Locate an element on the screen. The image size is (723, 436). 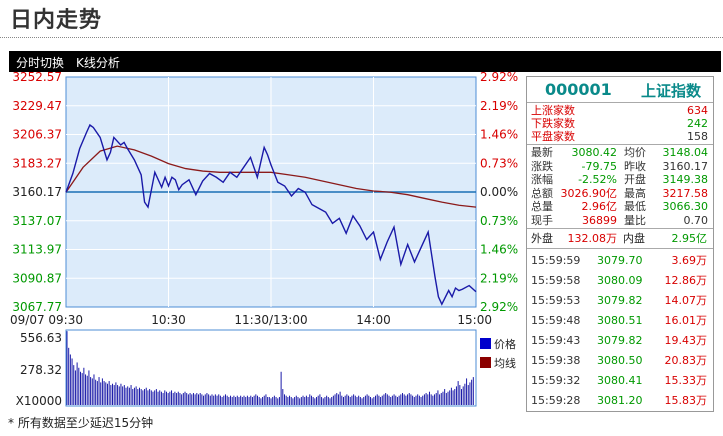
tick-row: 15:59:28 3081.20 15.83万 is located at coordinates (620, 401).